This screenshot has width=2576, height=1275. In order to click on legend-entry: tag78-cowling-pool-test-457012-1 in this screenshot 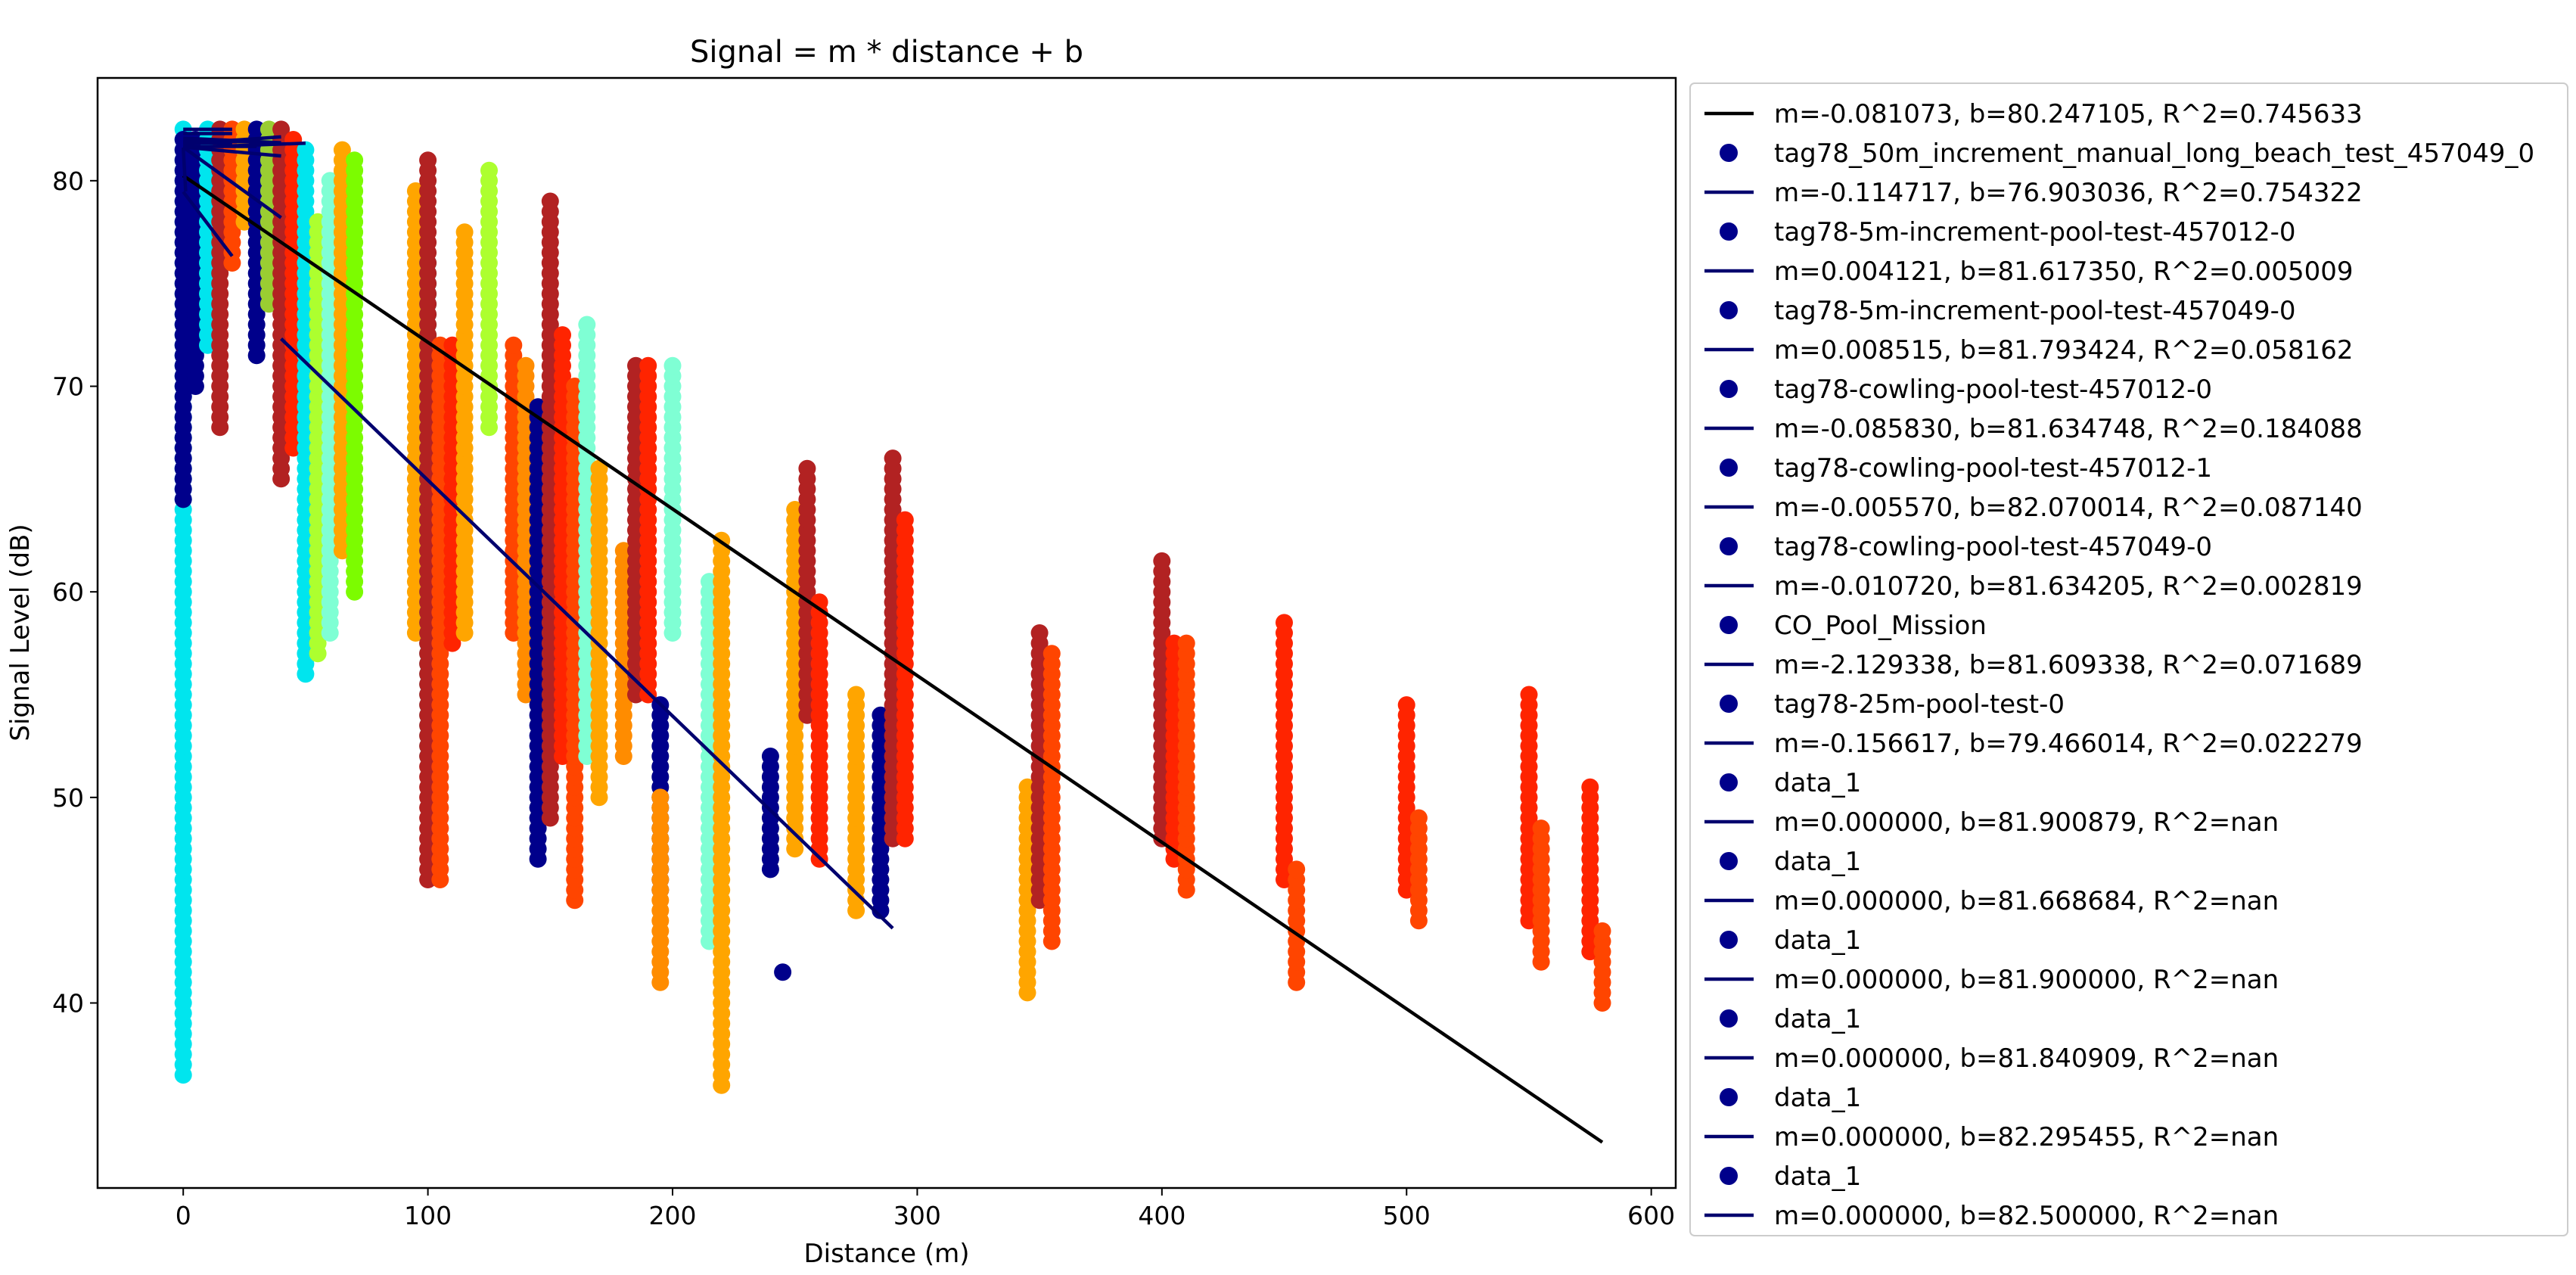, I will do `click(1966, 468)`.